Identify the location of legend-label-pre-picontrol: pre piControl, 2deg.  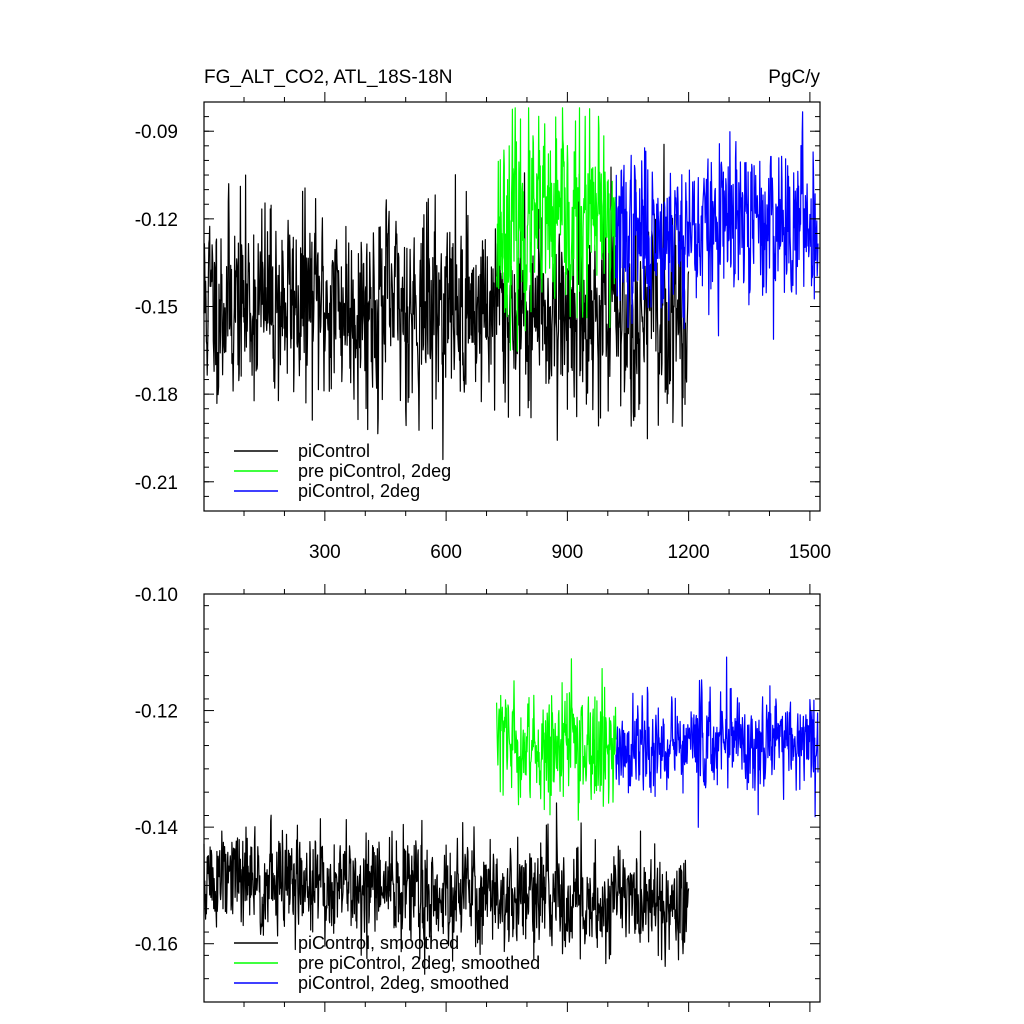
(374, 471).